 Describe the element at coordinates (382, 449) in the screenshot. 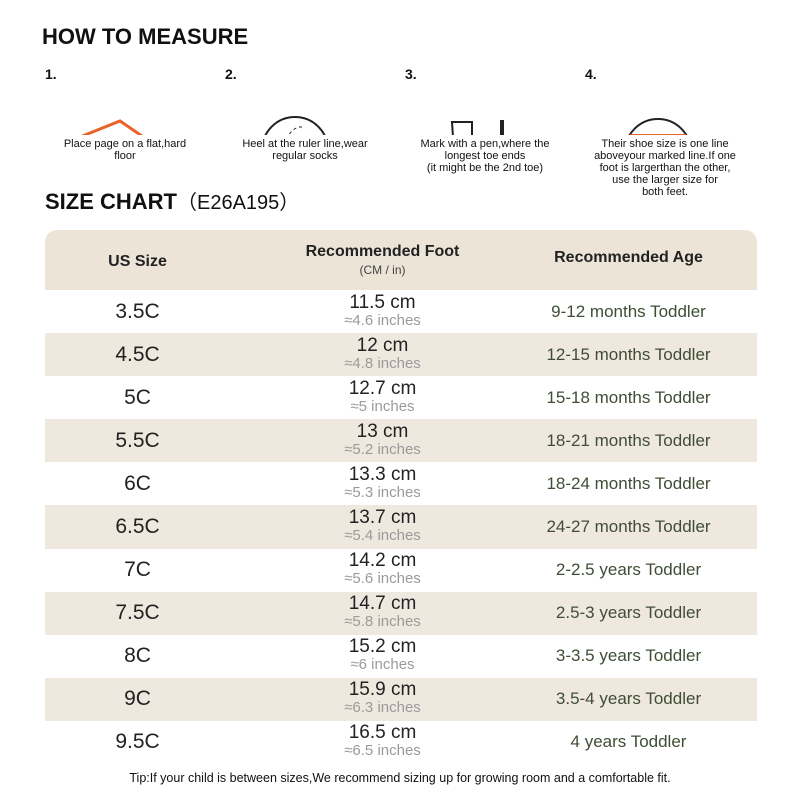

I see `foot-inches: ≈5.2 inches` at that location.